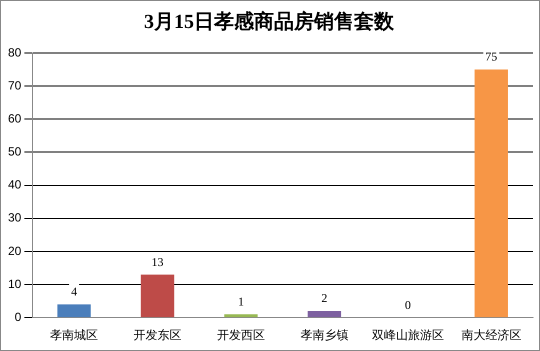 This screenshot has height=351, width=540. What do you see at coordinates (15, 118) in the screenshot?
I see `y-tick-label: 60` at bounding box center [15, 118].